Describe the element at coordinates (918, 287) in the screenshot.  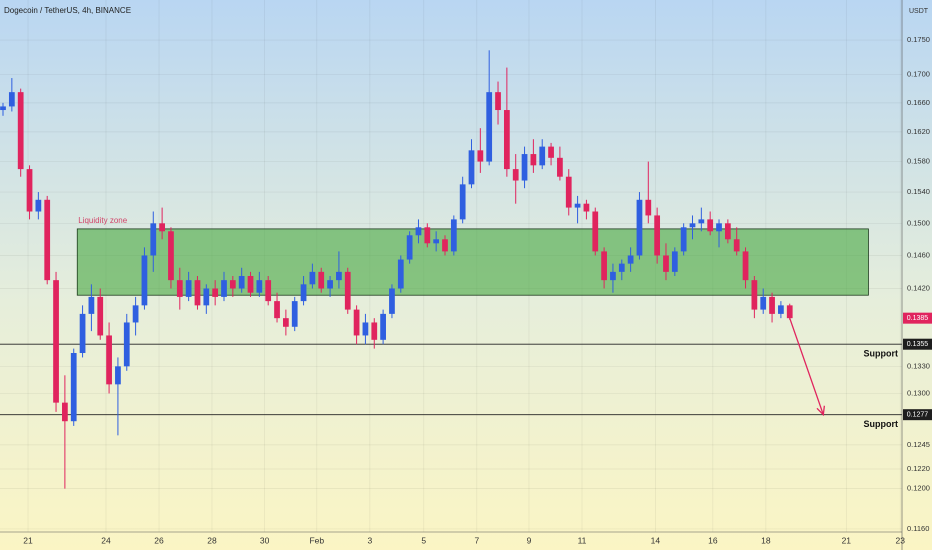
I see `y-tick-label: 0.1420` at that location.